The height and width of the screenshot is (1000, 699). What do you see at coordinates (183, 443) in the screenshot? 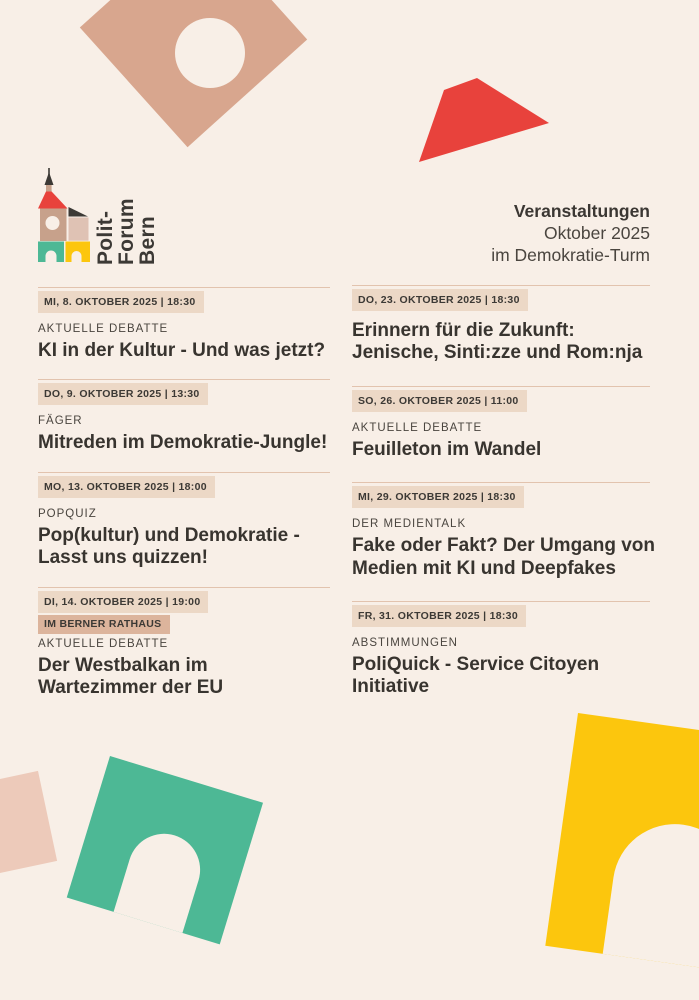
I see `event-title: Mitreden im Demokratie-Jungle!` at bounding box center [183, 443].